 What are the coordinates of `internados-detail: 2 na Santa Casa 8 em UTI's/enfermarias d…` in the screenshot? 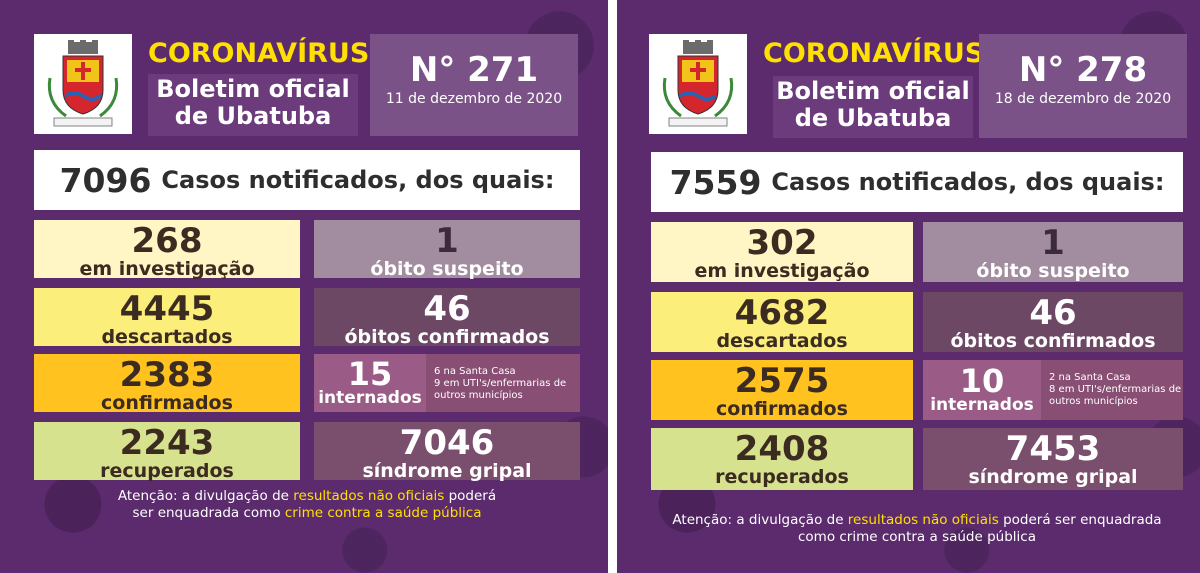 It's located at (1111, 390).